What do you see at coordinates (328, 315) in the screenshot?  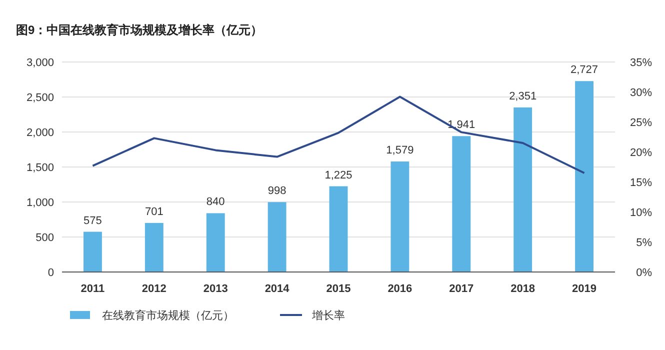 I see `legend-label: 增长率` at bounding box center [328, 315].